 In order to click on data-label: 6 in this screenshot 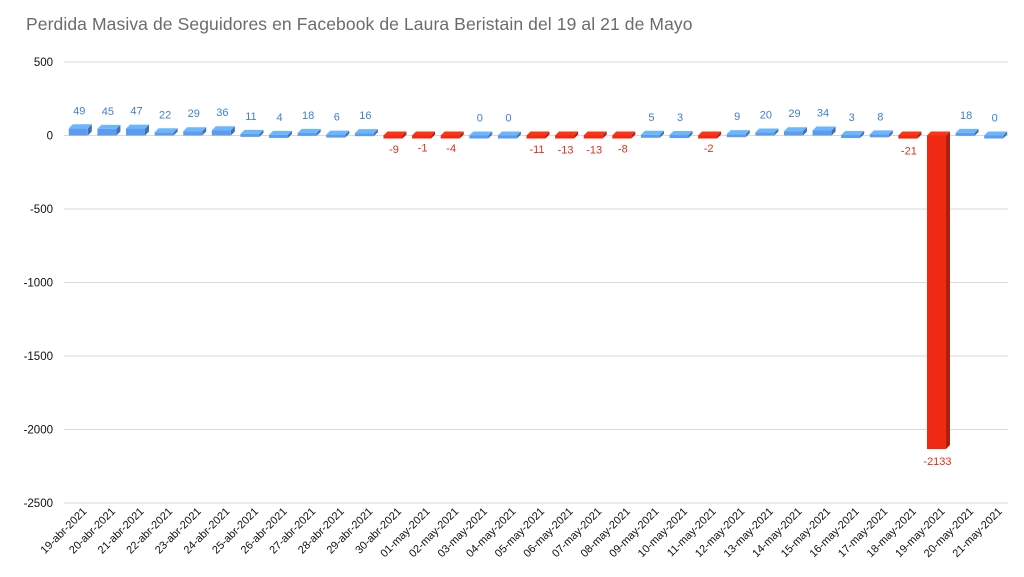, I will do `click(337, 118)`.